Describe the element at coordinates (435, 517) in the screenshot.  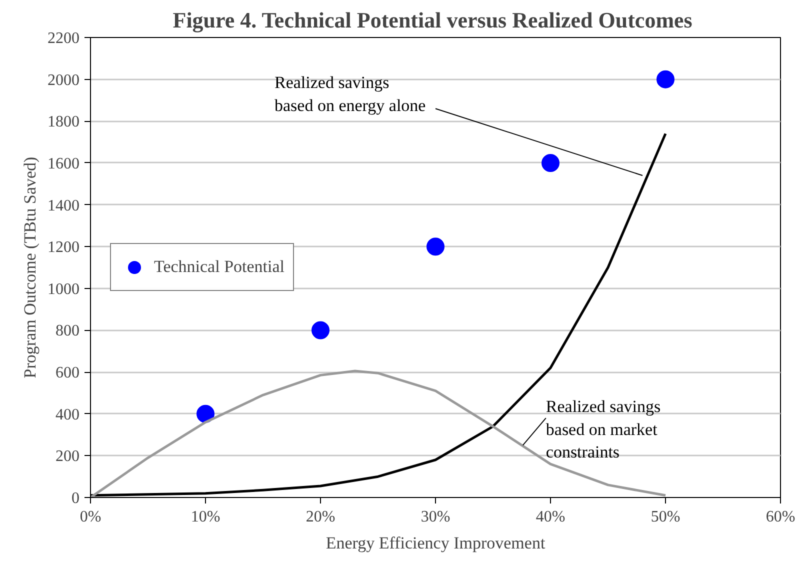
I see `x-tick-label: 30%` at that location.